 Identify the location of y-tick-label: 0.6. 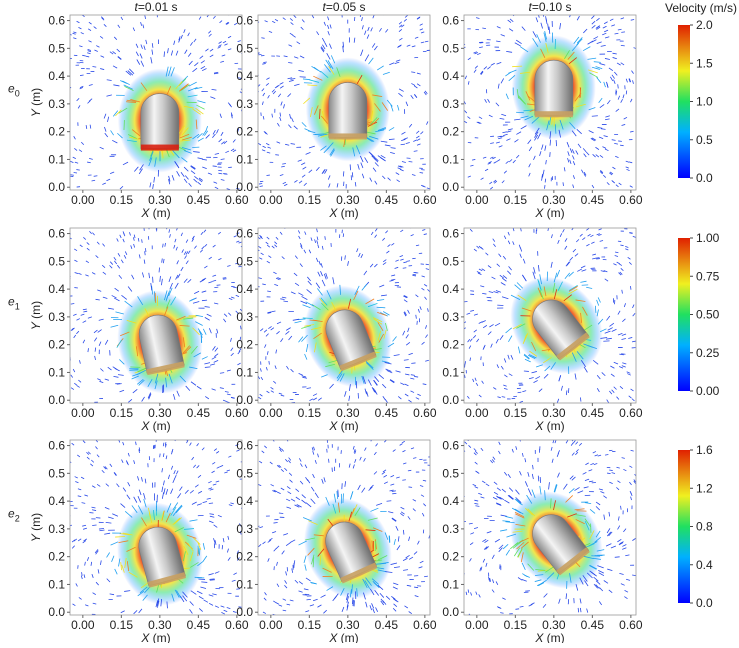
(56, 21).